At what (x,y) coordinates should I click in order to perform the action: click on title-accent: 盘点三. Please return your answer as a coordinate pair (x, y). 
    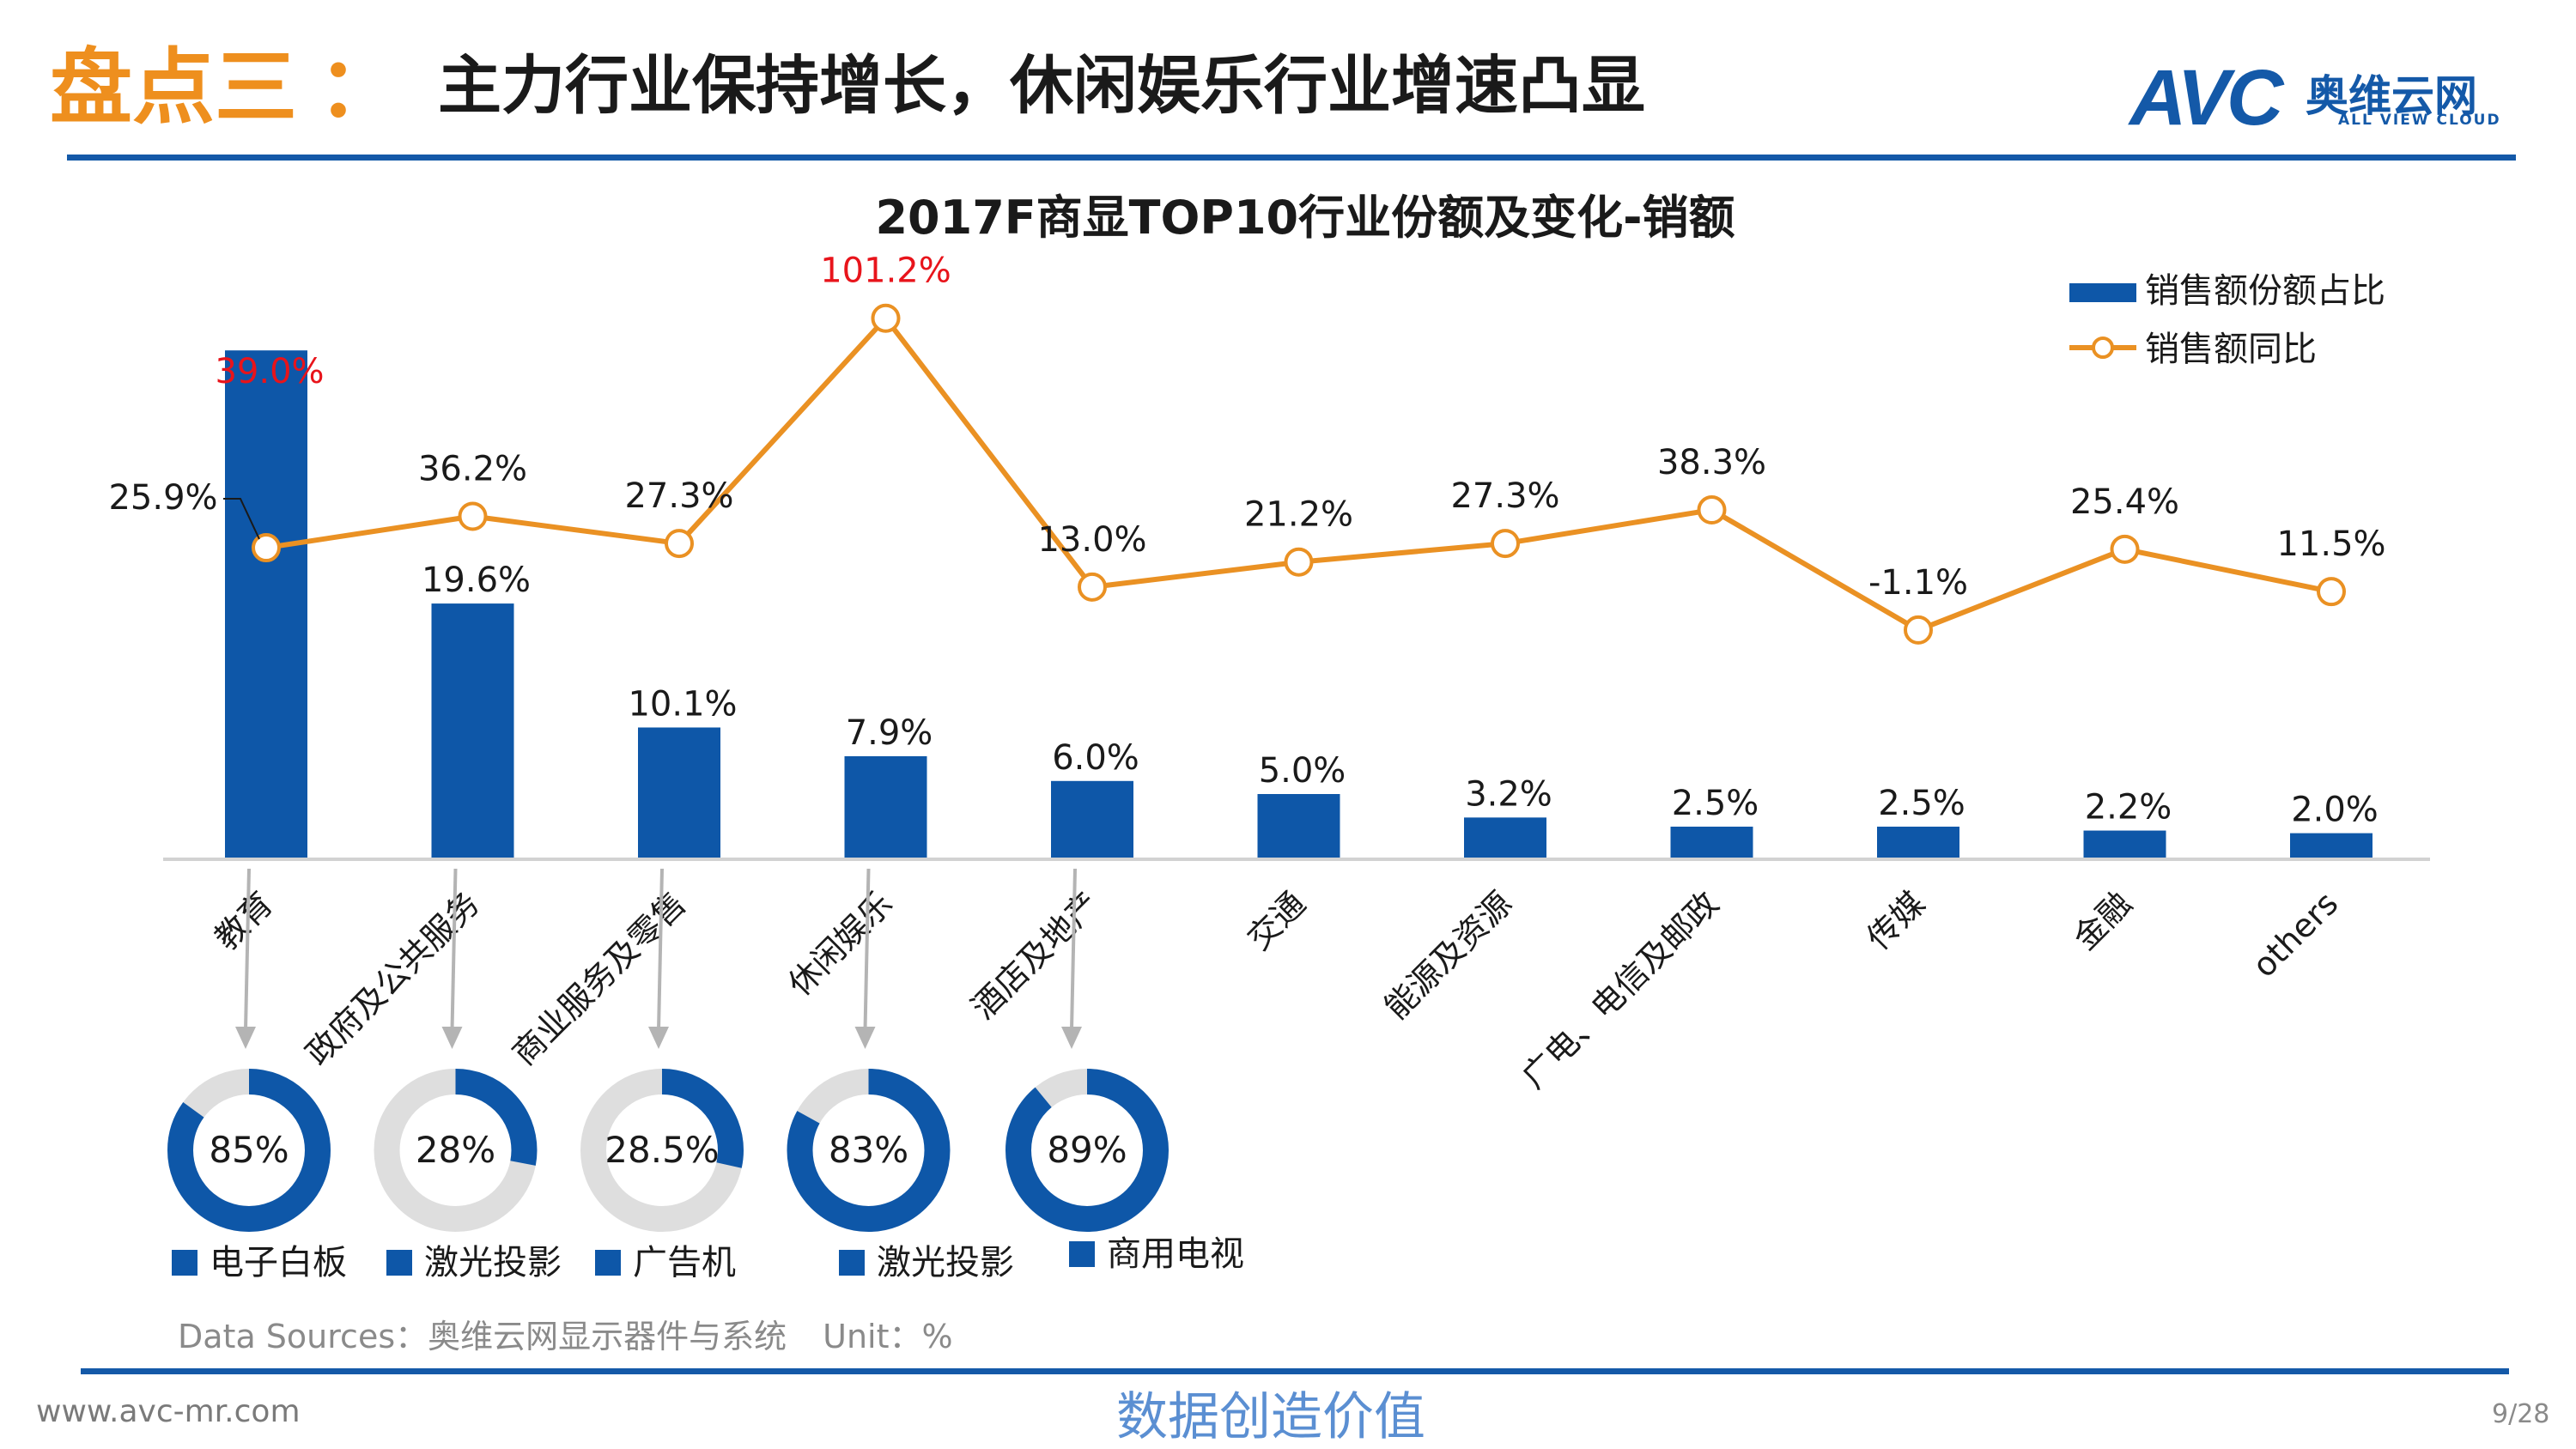
    Looking at the image, I should click on (174, 87).